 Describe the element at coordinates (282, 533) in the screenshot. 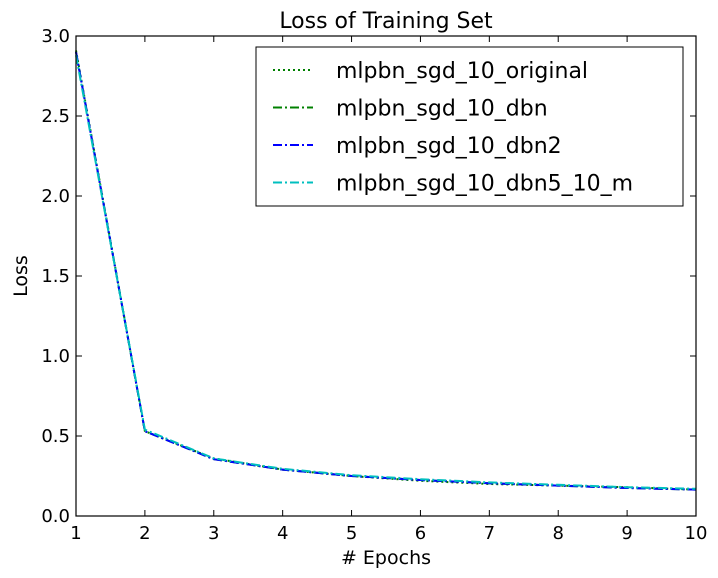

I see `x-tick-label: 4` at that location.